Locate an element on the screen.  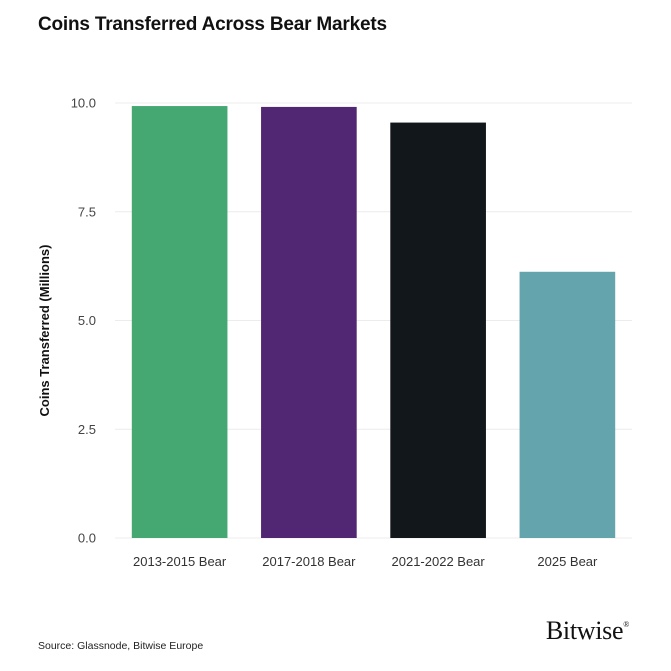
chart-title: Coins Transferred Across Bear Markets is located at coordinates (212, 24).